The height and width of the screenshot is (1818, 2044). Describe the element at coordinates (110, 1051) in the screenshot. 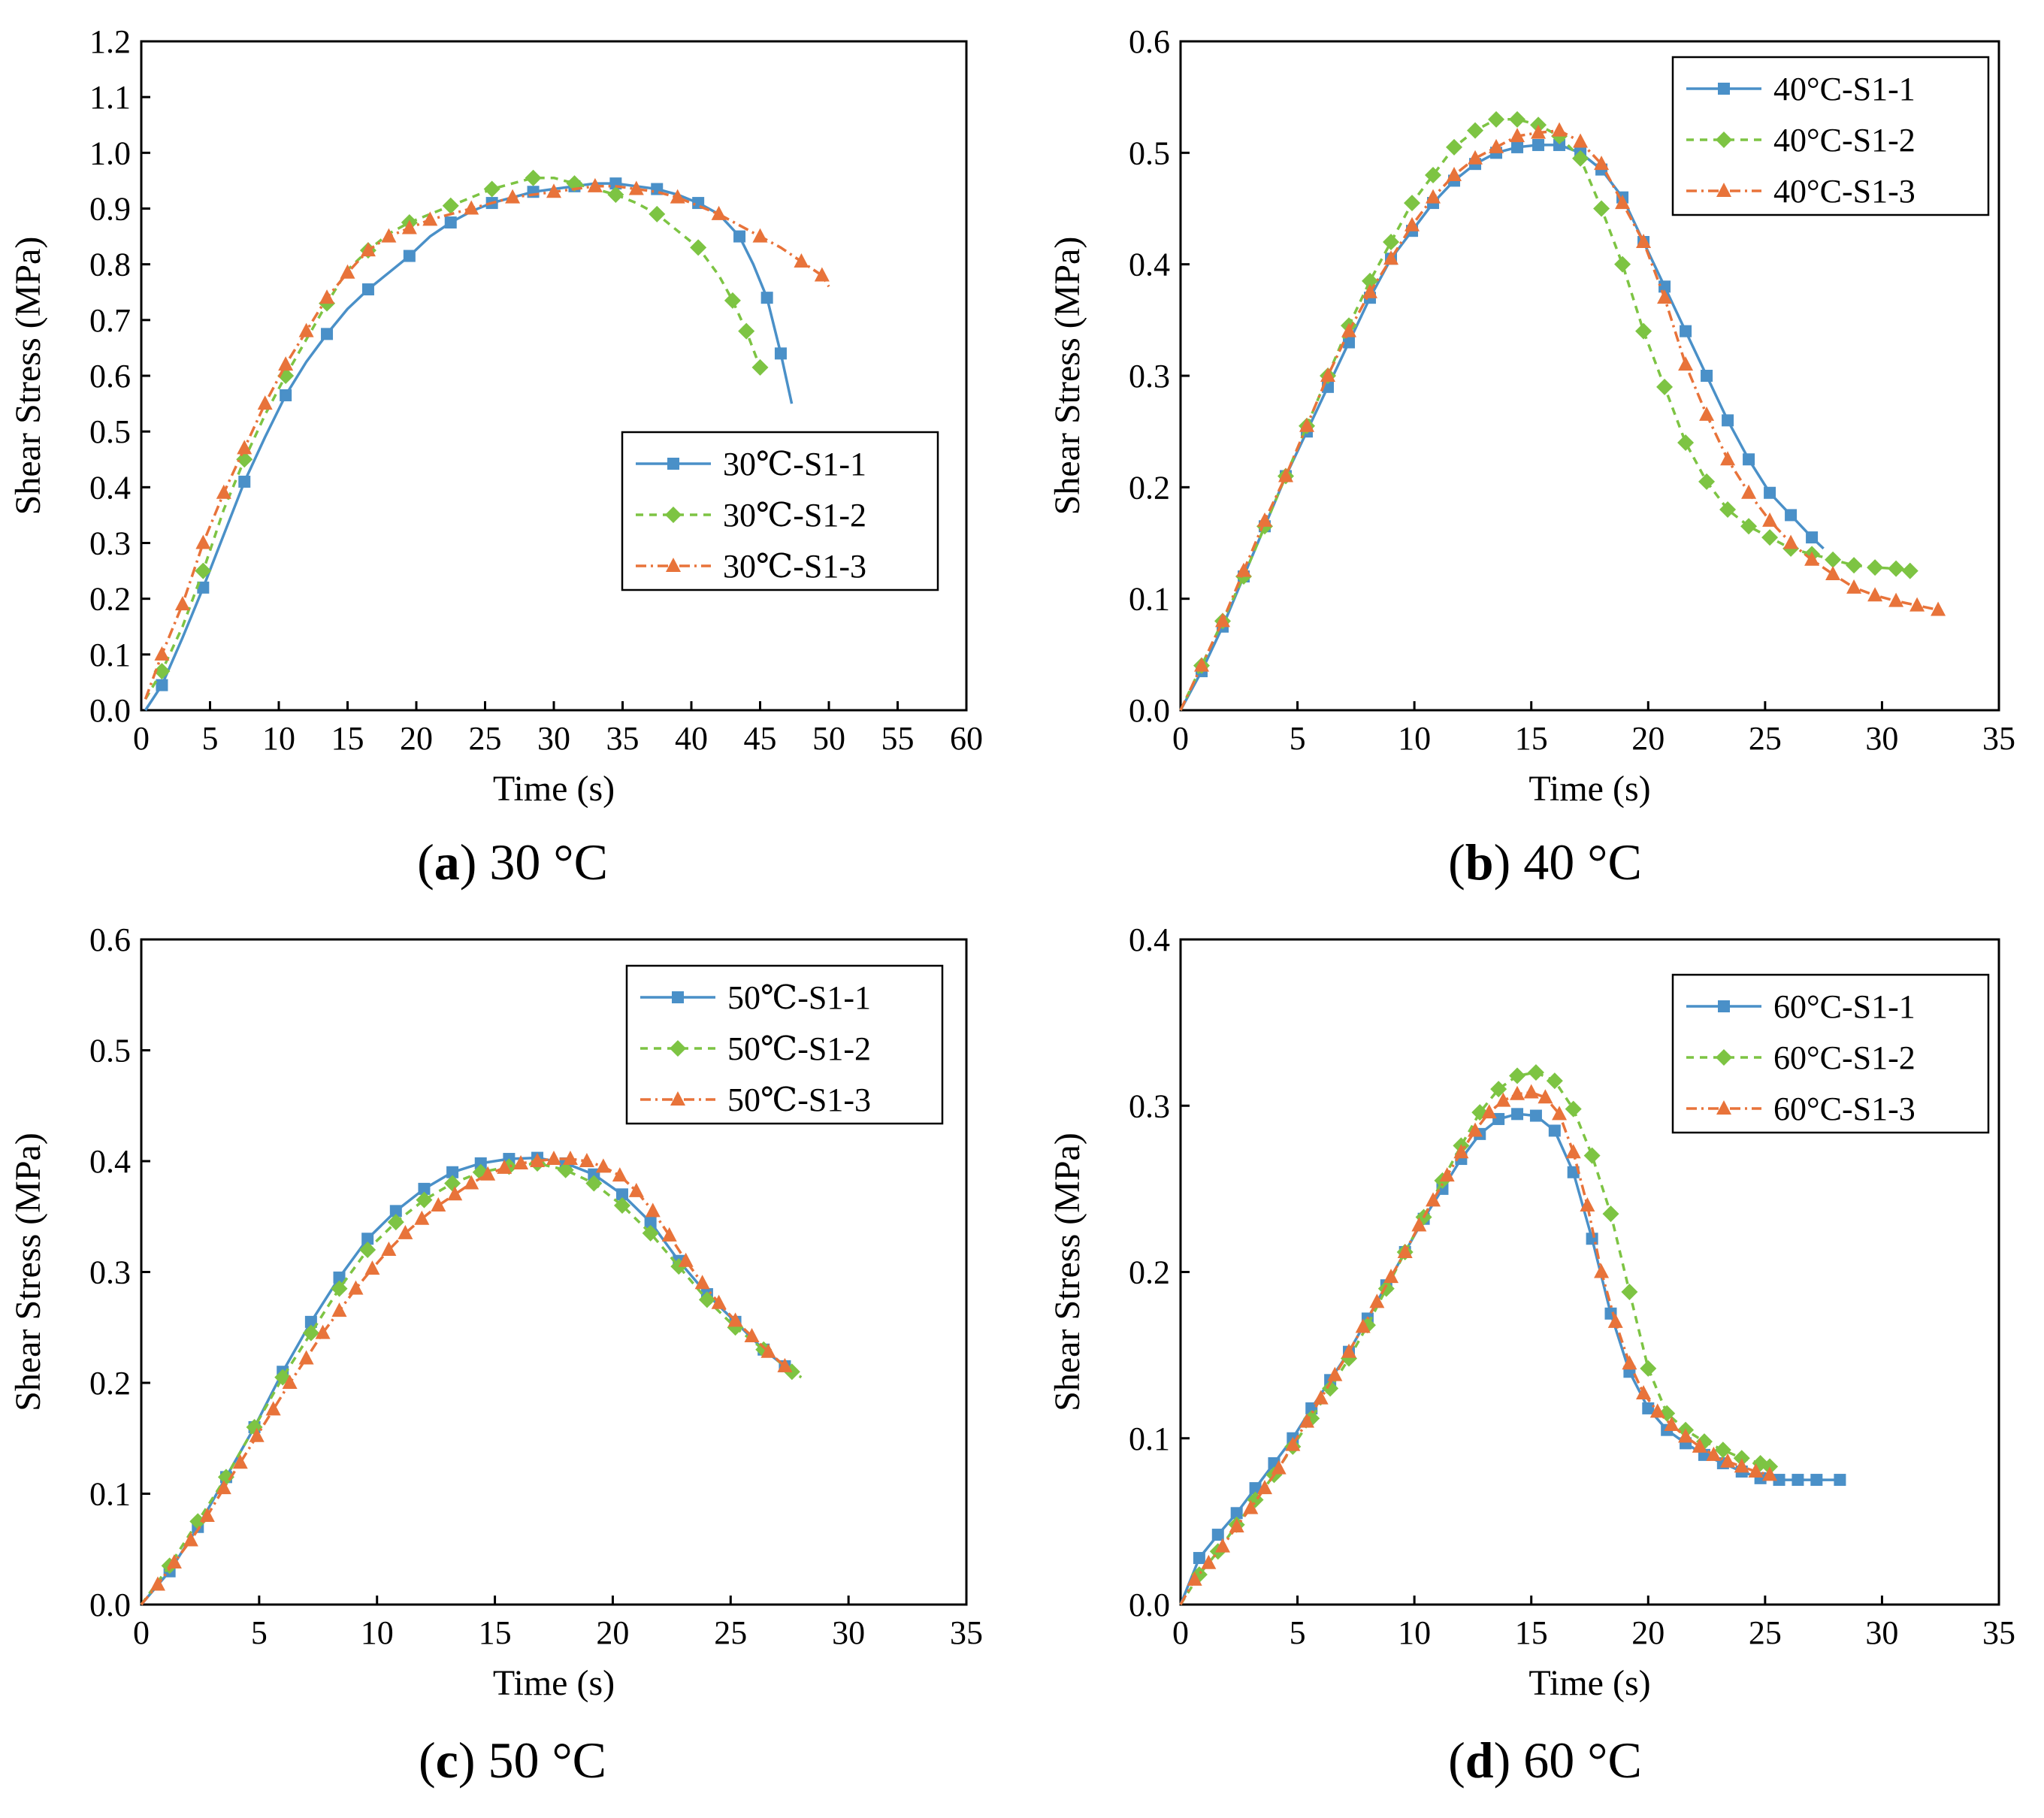

I see `y-tick-label: 0.5` at that location.